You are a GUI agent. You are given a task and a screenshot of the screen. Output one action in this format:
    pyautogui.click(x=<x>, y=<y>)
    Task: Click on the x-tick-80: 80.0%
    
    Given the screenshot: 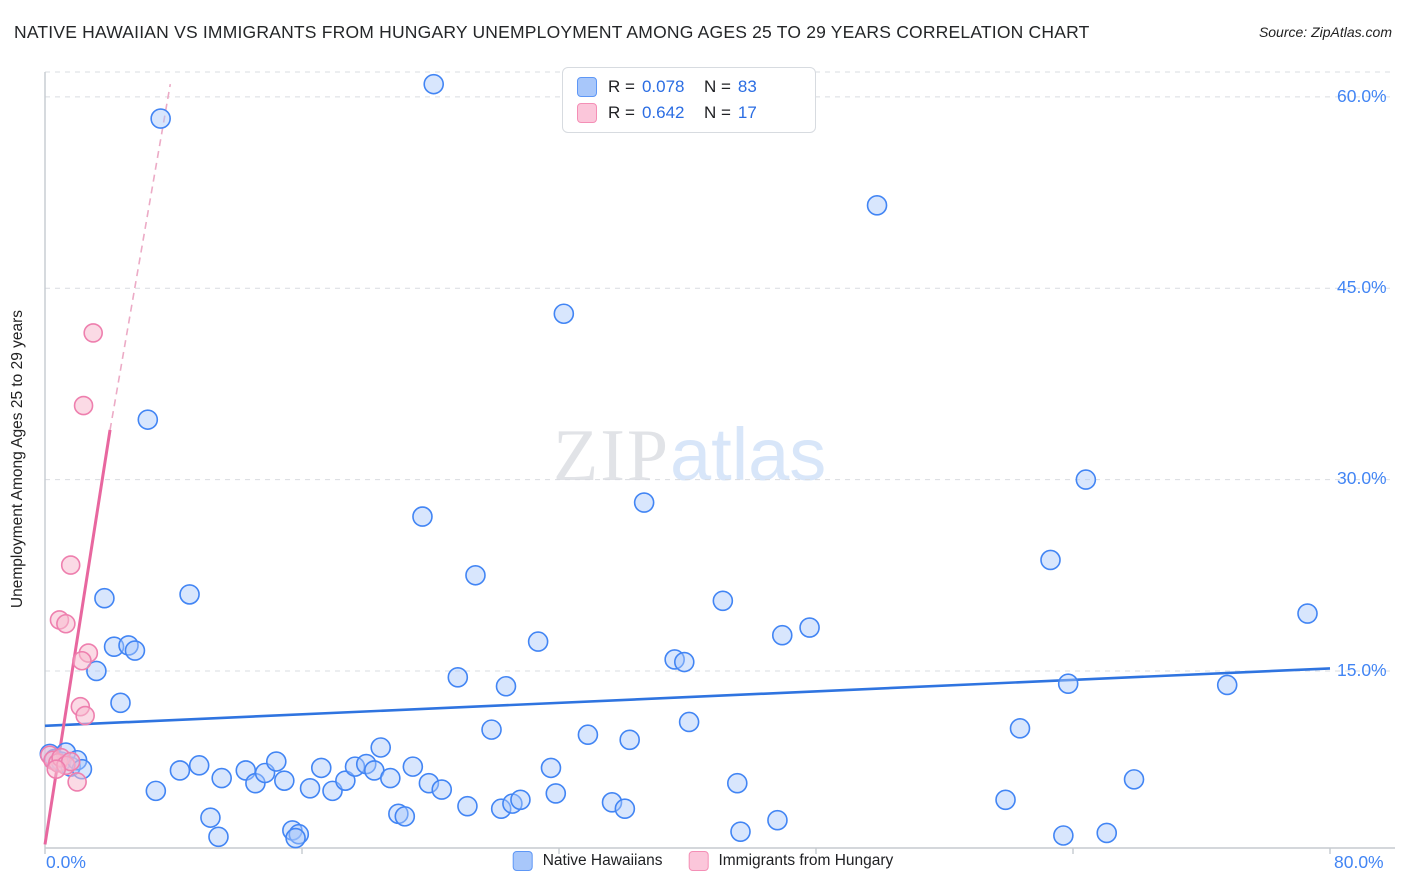 What is the action you would take?
    pyautogui.click(x=1359, y=862)
    